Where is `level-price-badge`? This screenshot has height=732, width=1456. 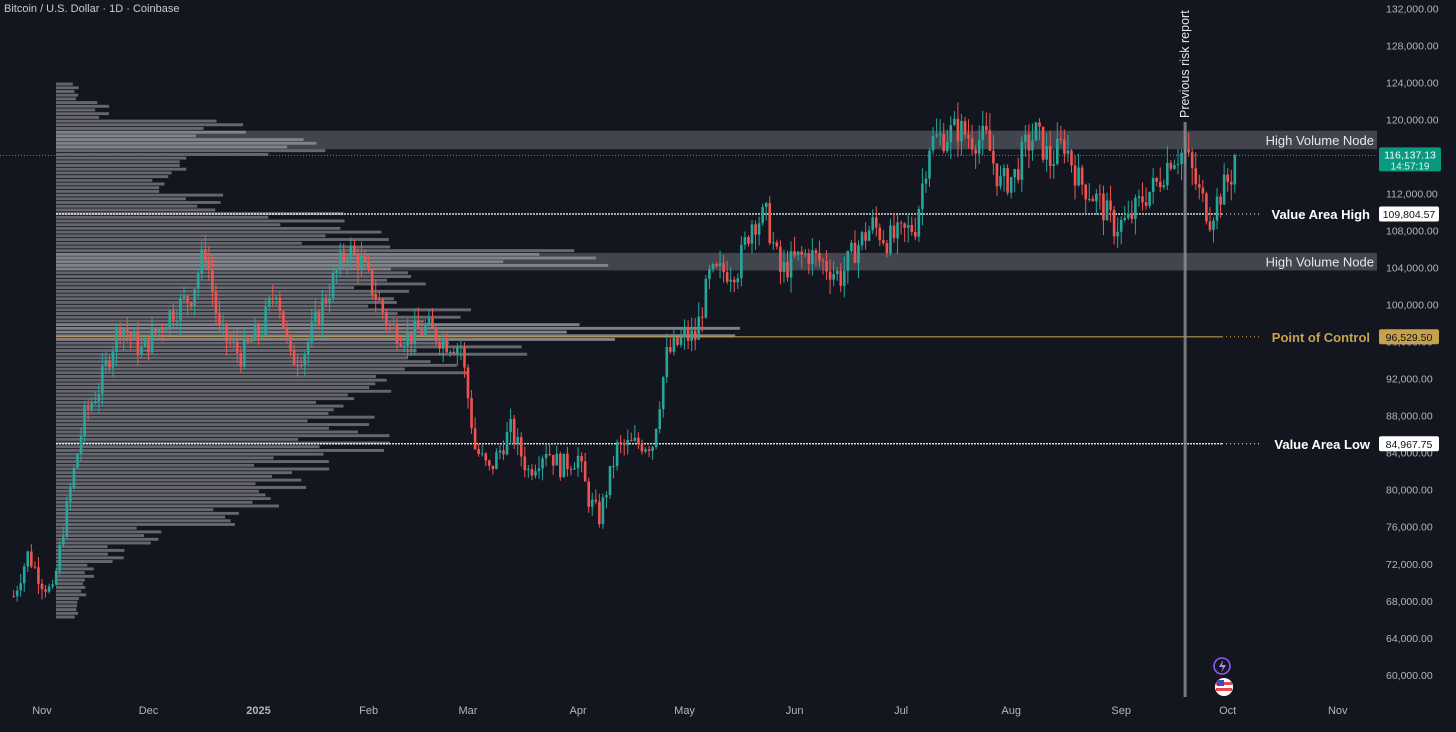 level-price-badge is located at coordinates (1409, 337).